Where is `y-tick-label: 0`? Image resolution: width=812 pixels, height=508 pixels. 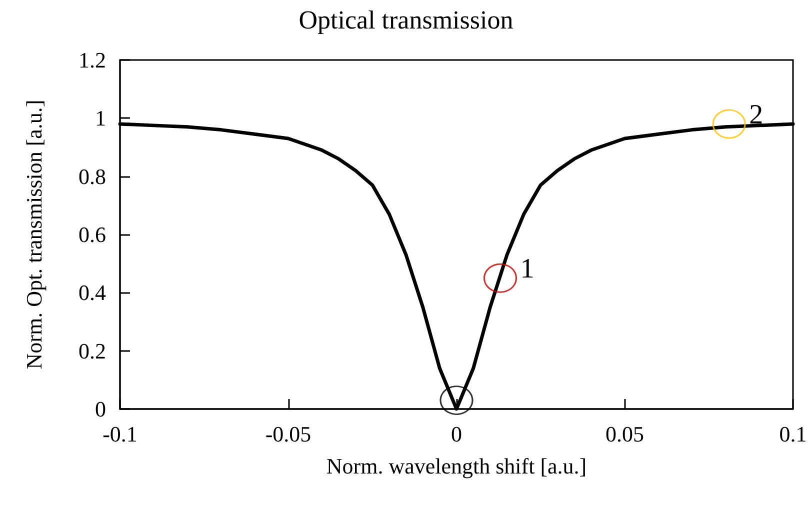 y-tick-label: 0 is located at coordinates (100, 409).